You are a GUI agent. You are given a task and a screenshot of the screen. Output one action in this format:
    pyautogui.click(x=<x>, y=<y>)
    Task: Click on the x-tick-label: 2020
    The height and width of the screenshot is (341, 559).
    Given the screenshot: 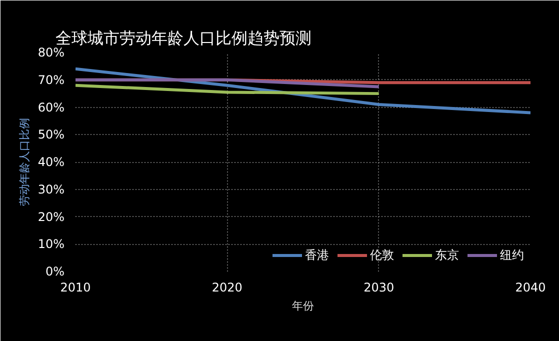 What is the action you would take?
    pyautogui.click(x=227, y=287)
    